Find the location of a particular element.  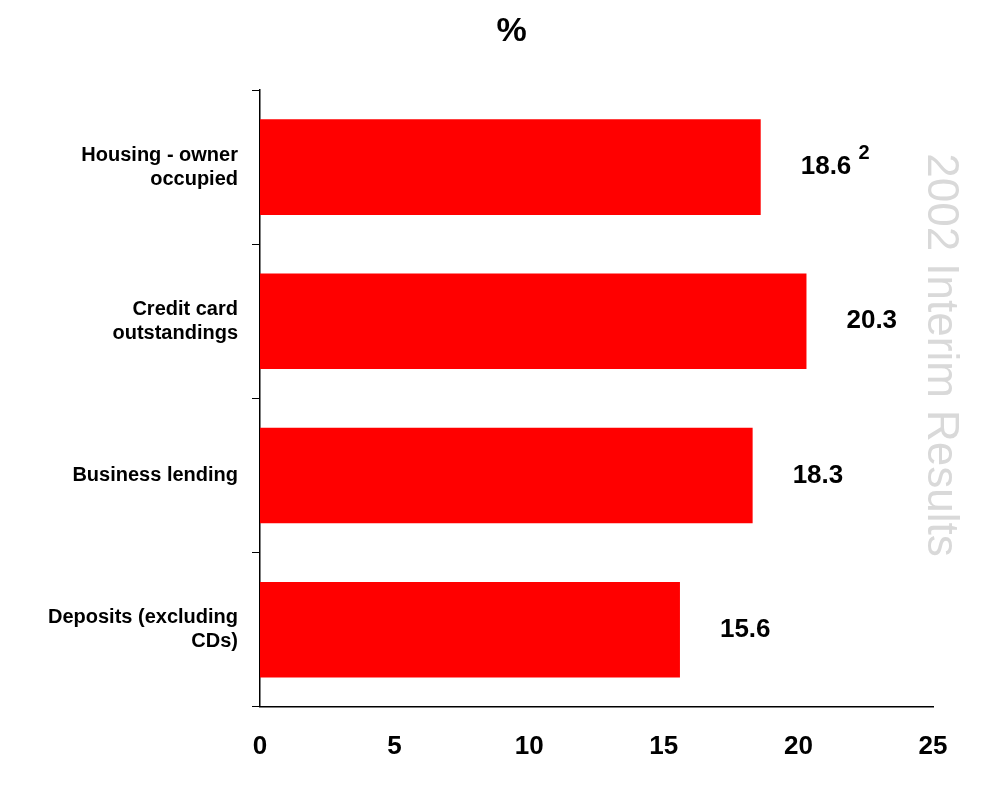

x-tick-label: 15 is located at coordinates (664, 744).